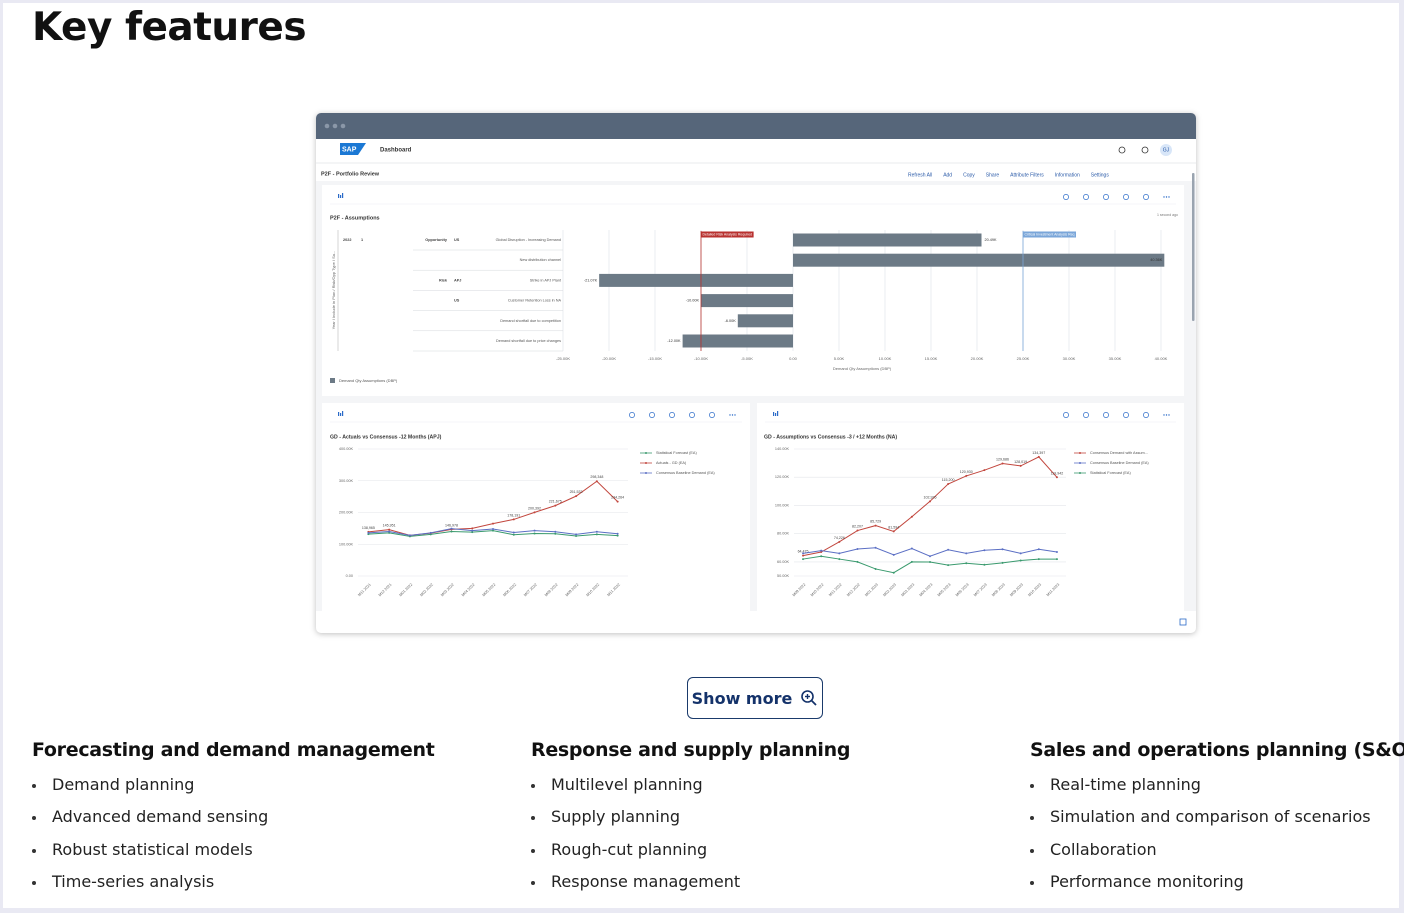 This screenshot has height=913, width=1404. I want to click on row-header: US, so click(457, 240).